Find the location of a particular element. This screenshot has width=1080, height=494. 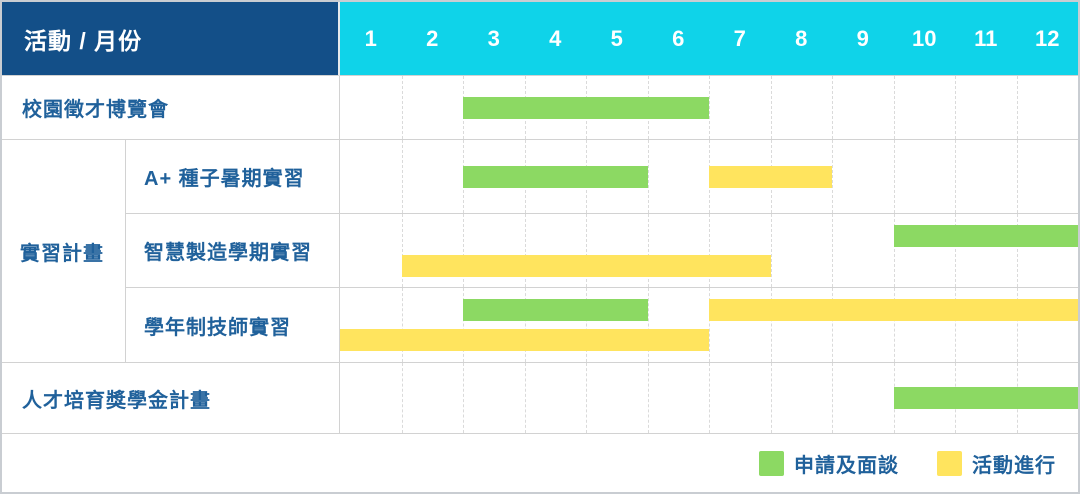

group-label: 實習計畫 is located at coordinates (62, 253).